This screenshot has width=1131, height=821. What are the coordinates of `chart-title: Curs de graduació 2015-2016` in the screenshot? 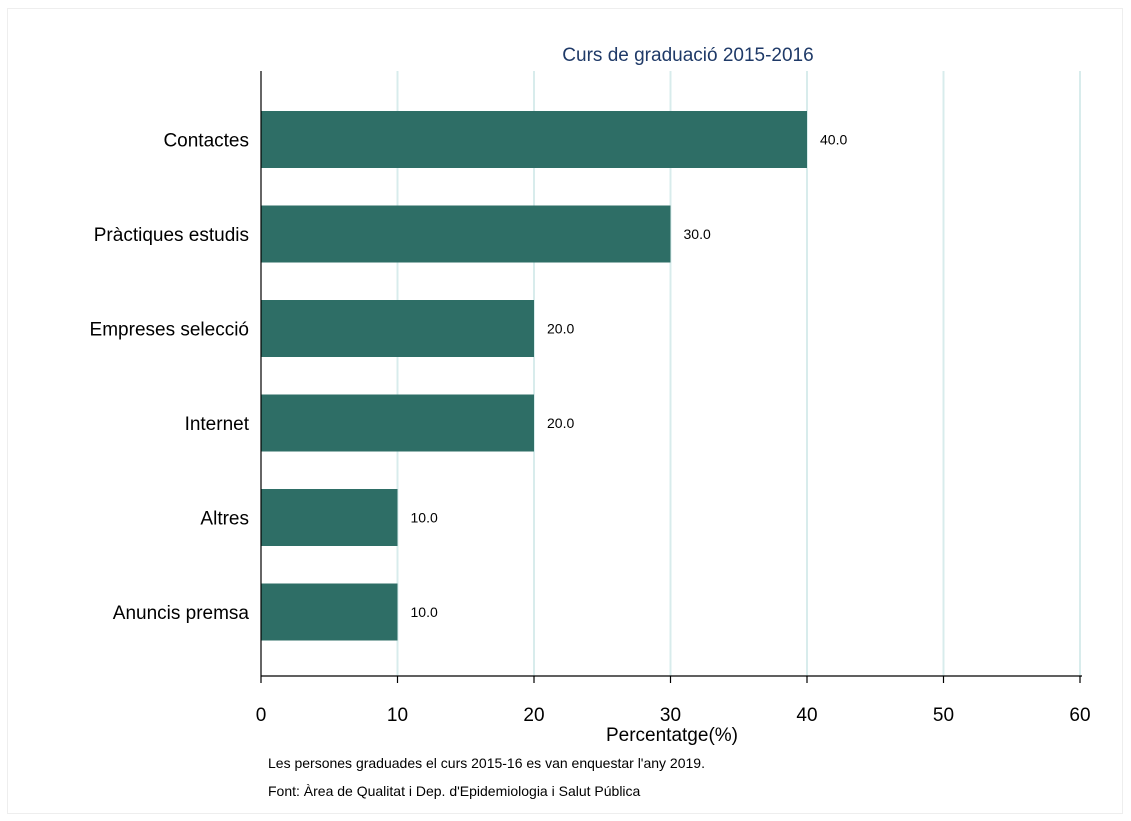 It's located at (687, 55).